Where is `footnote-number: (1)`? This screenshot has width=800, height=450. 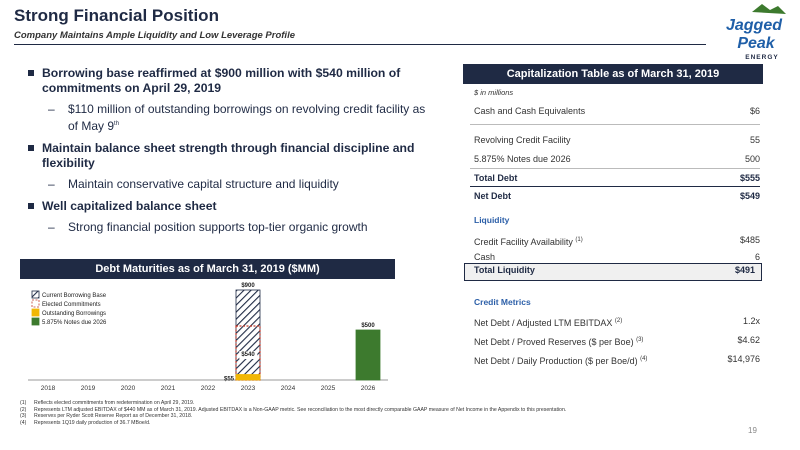 footnote-number: (1) is located at coordinates (23, 403).